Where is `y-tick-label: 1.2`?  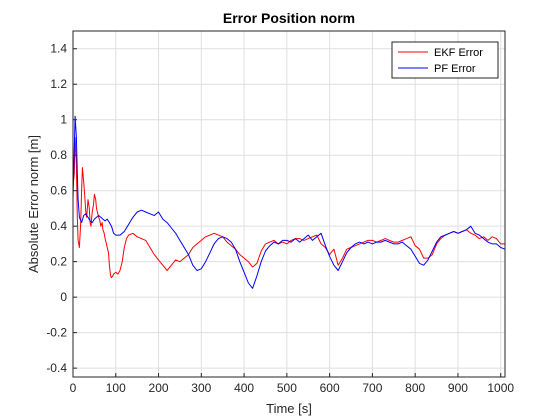 y-tick-label: 1.2 is located at coordinates (58, 84).